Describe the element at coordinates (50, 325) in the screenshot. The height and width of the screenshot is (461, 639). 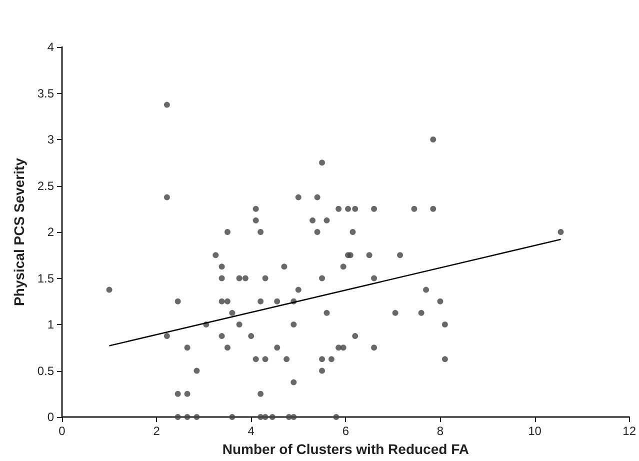
I see `y-tick-label: 1` at that location.